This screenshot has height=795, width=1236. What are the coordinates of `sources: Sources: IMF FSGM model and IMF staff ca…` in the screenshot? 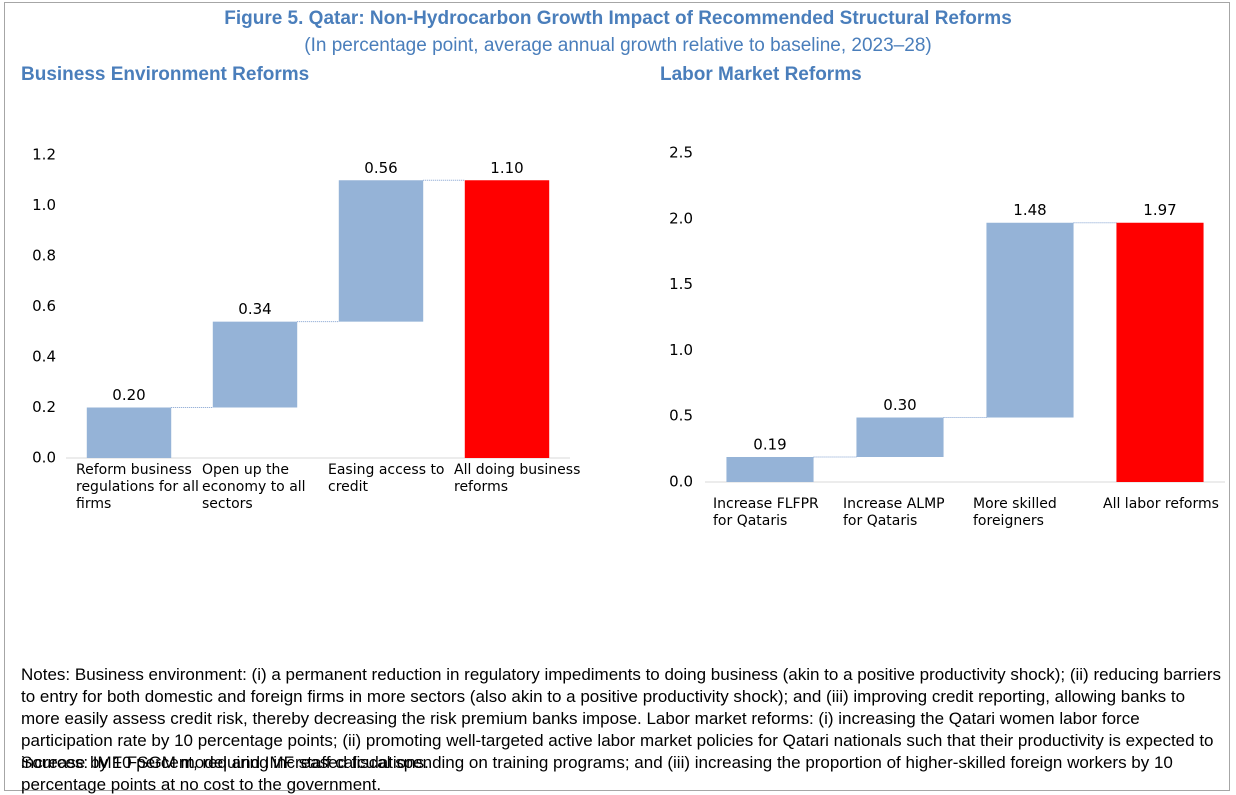 It's located at (225, 762).